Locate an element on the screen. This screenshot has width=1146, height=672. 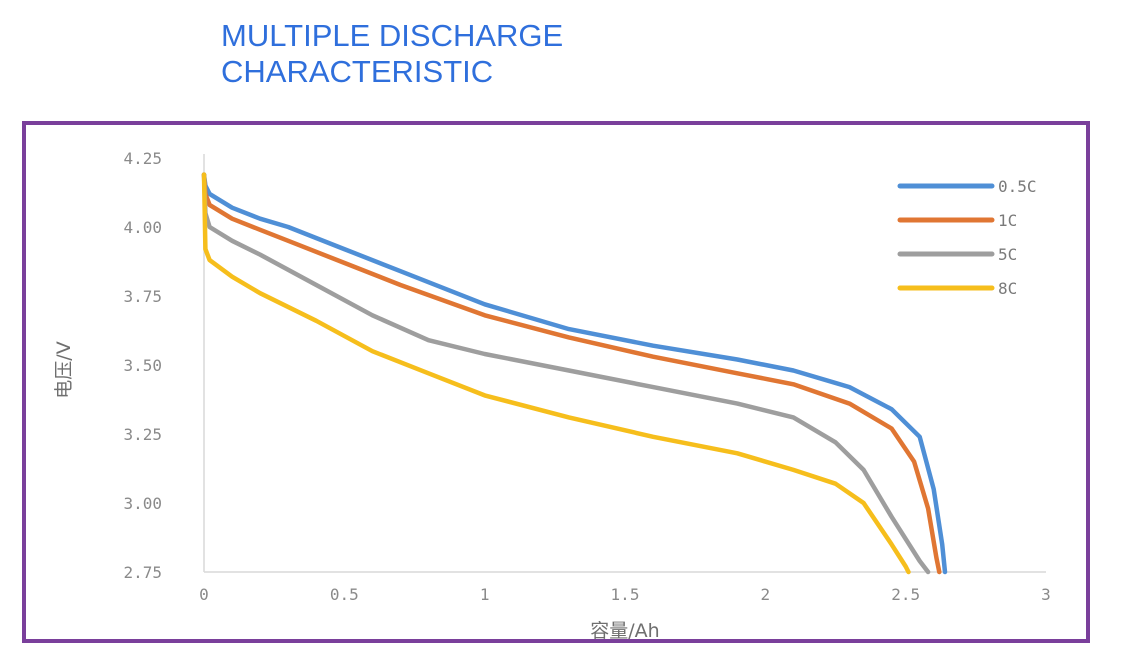
x-tick-label: 1 is located at coordinates (485, 594).